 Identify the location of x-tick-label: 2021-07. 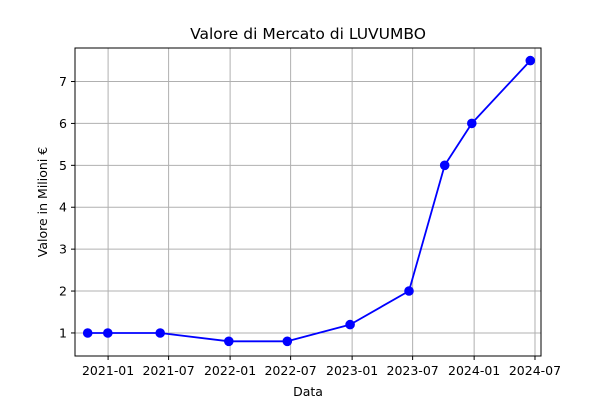
(168, 370).